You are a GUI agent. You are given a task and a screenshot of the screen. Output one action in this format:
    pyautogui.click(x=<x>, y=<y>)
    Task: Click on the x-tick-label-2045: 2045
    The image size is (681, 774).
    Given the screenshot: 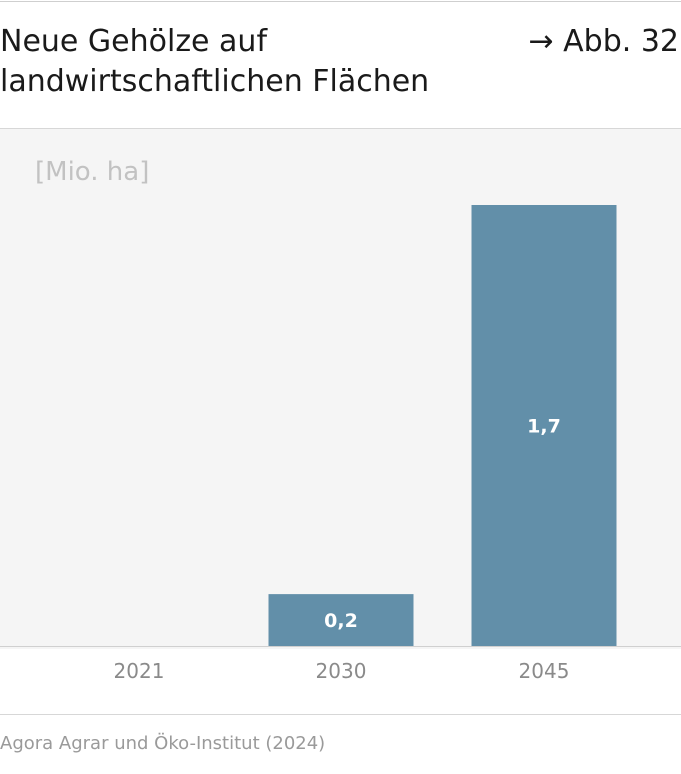 What is the action you would take?
    pyautogui.click(x=544, y=671)
    